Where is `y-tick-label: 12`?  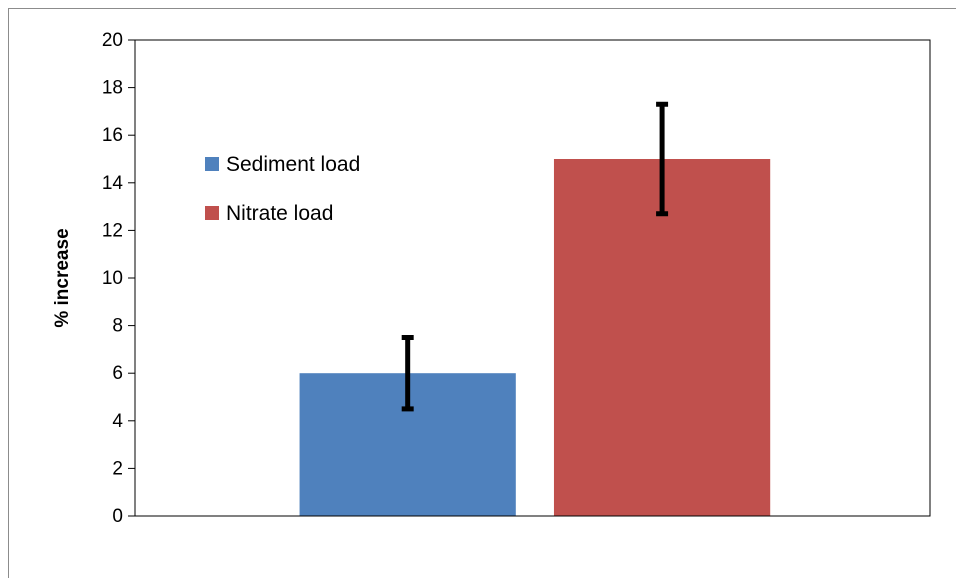 y-tick-label: 12 is located at coordinates (112, 230).